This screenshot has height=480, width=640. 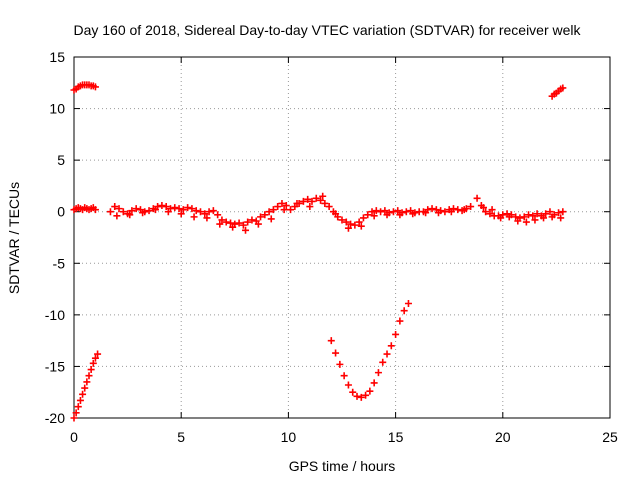 I want to click on y-axis-label: SDTVAR / TECUs, so click(x=14, y=238).